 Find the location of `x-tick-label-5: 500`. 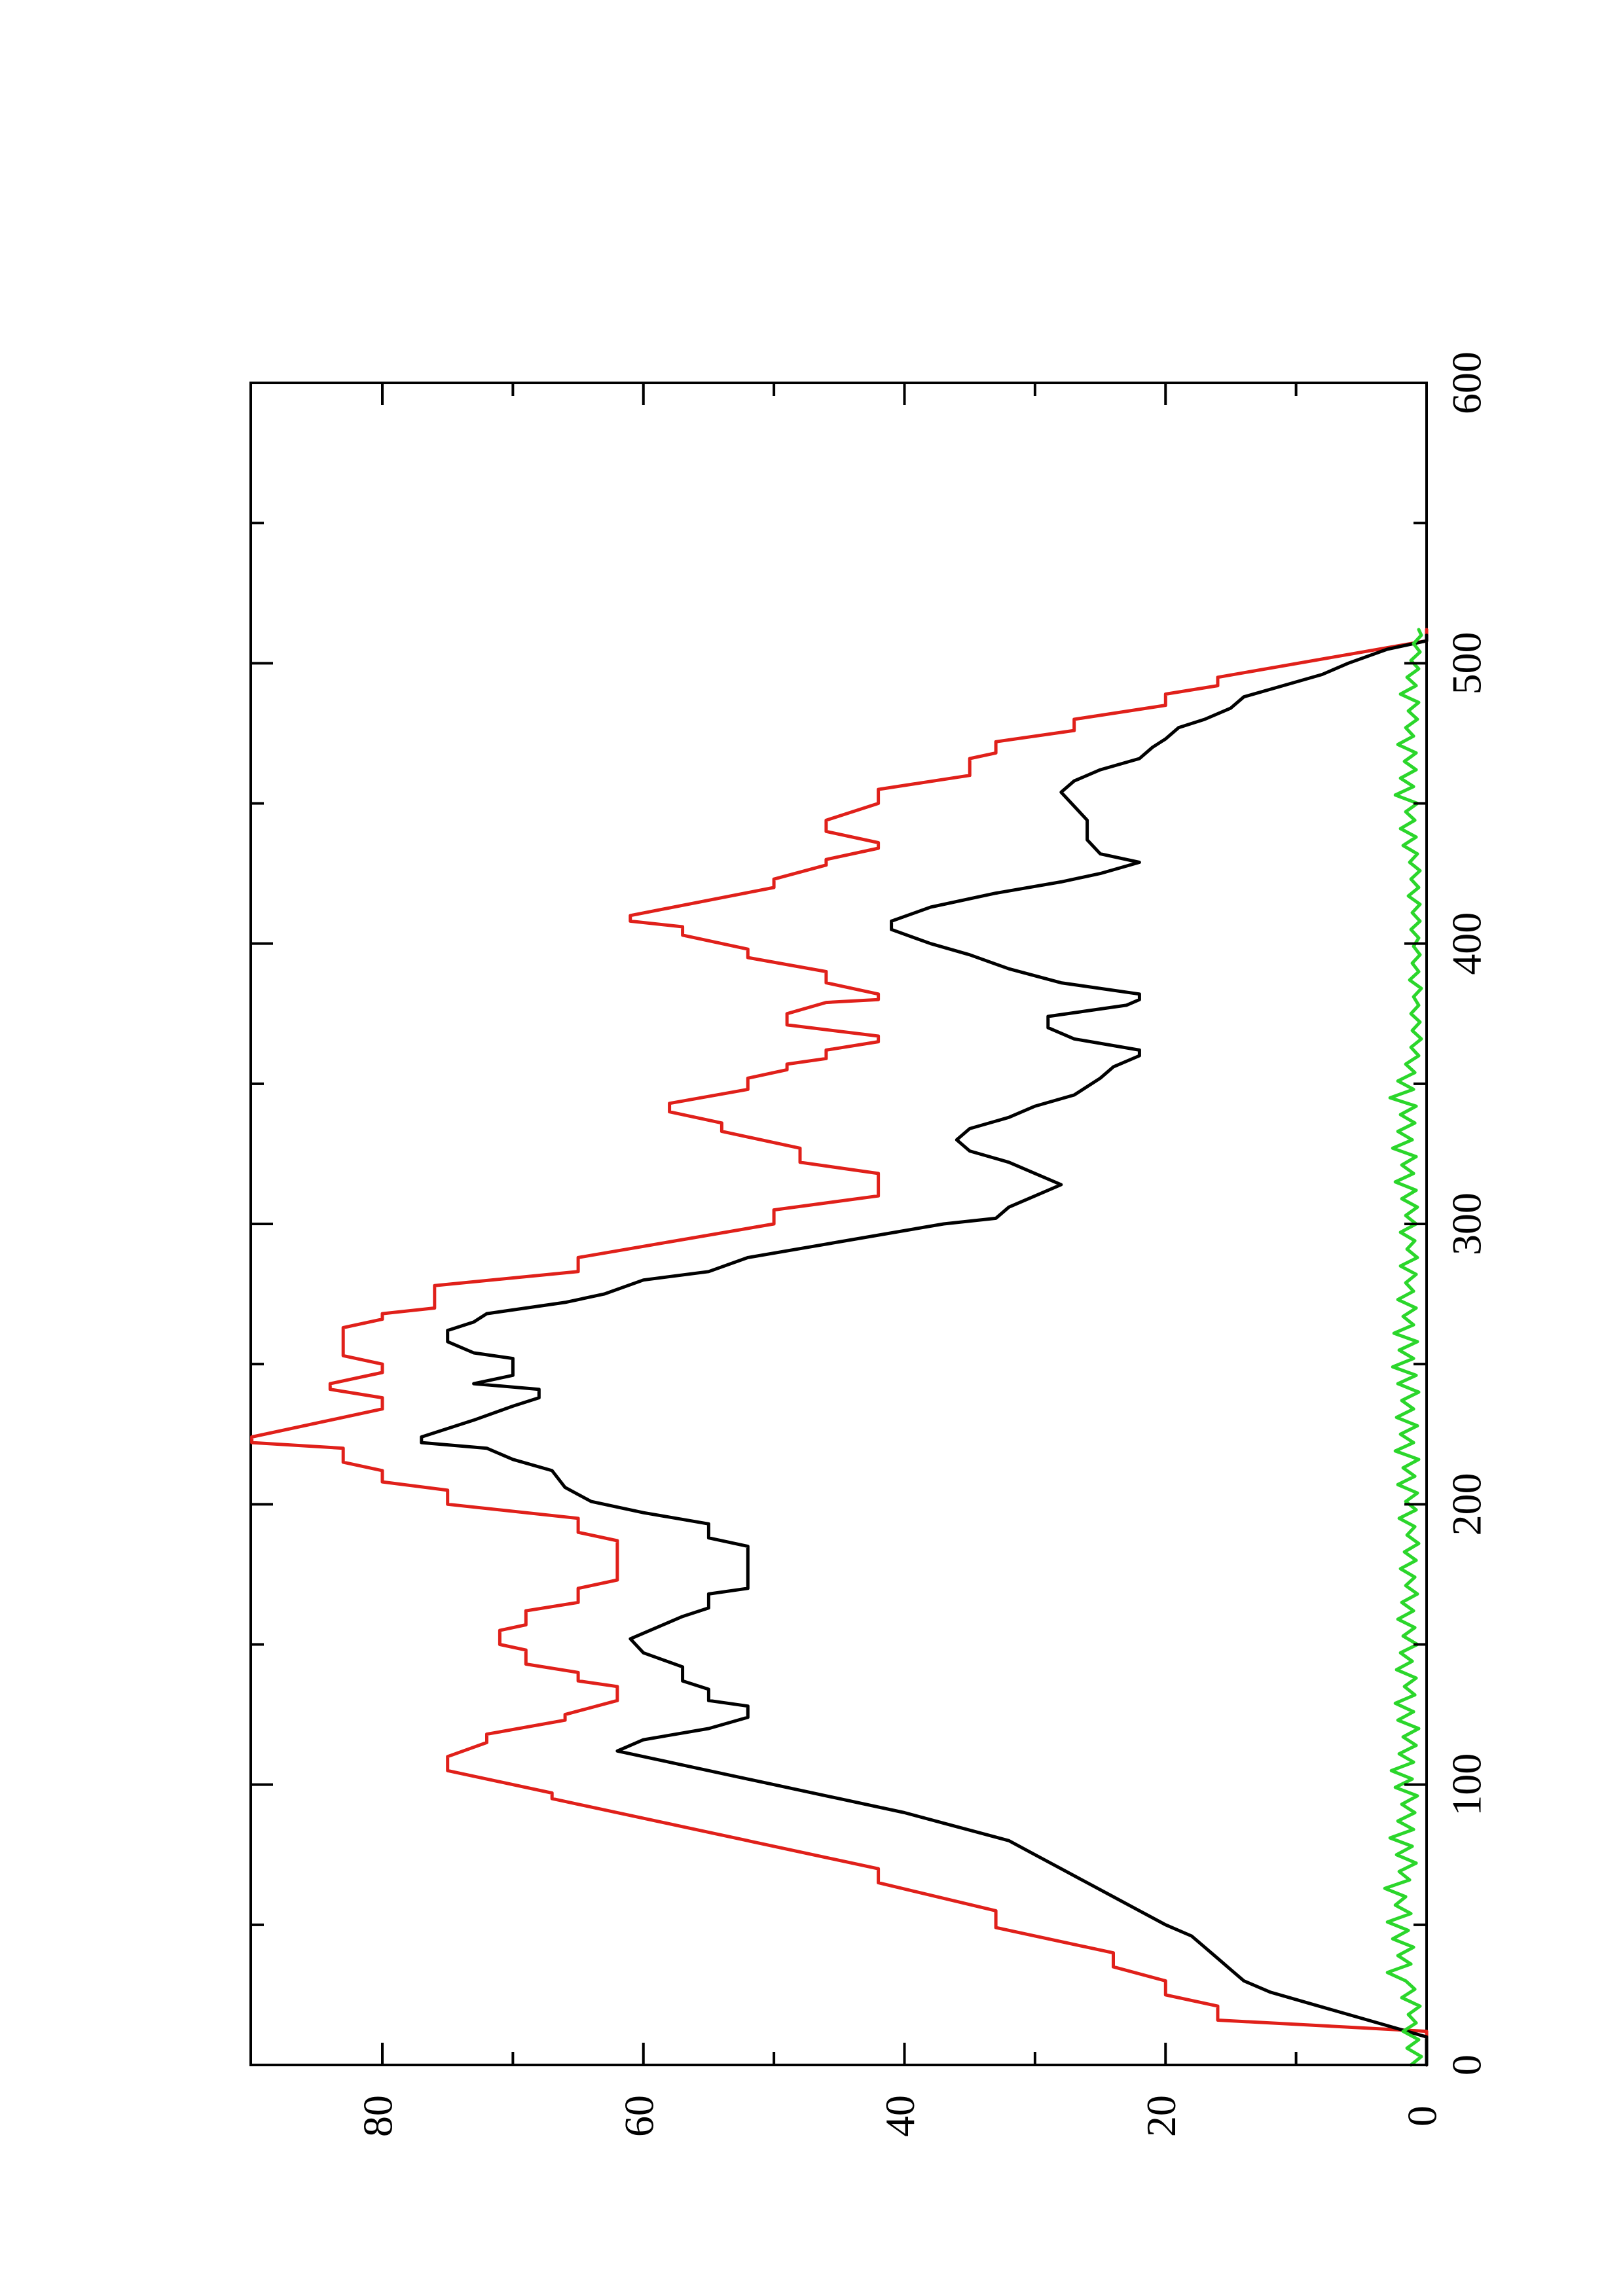

x-tick-label-5: 500 is located at coordinates (1467, 663).